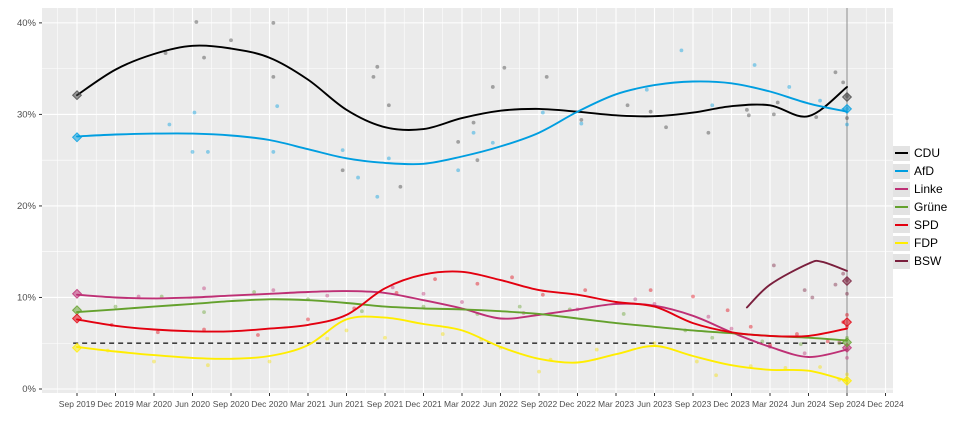 The height and width of the screenshot is (427, 960). I want to click on trend-line-FDP, so click(462, 348).